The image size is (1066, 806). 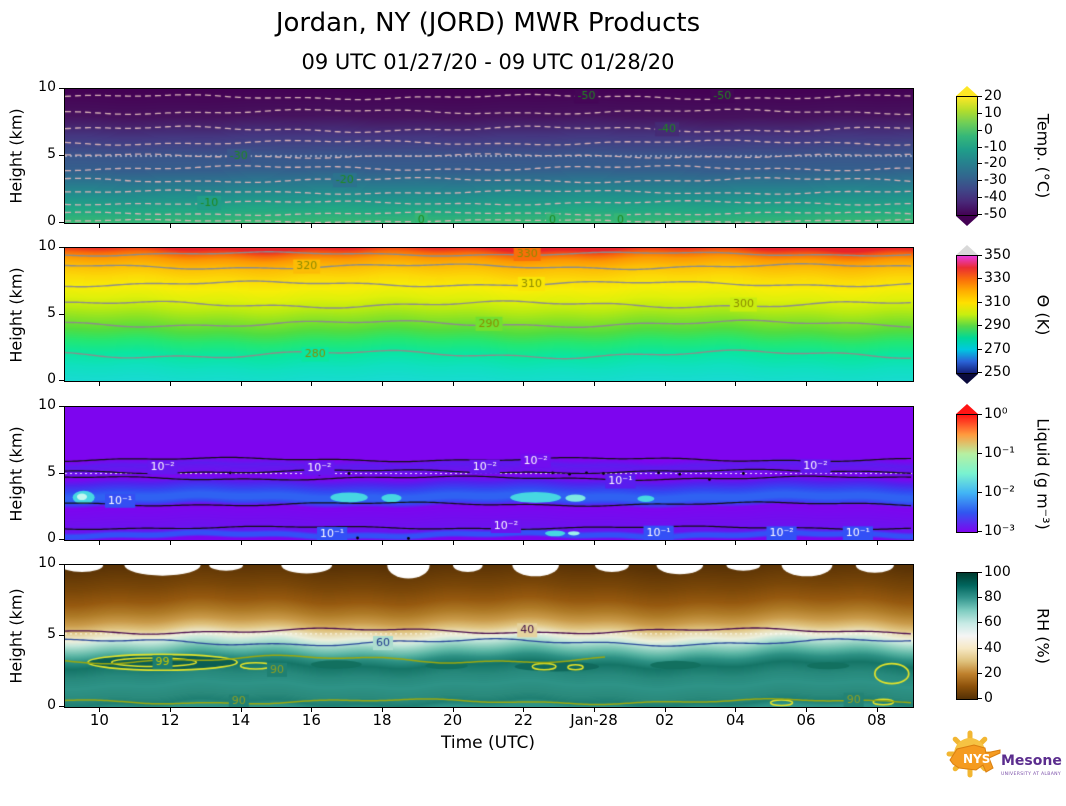 What do you see at coordinates (997, 325) in the screenshot?
I see `colorbar-tick-label: 290` at bounding box center [997, 325].